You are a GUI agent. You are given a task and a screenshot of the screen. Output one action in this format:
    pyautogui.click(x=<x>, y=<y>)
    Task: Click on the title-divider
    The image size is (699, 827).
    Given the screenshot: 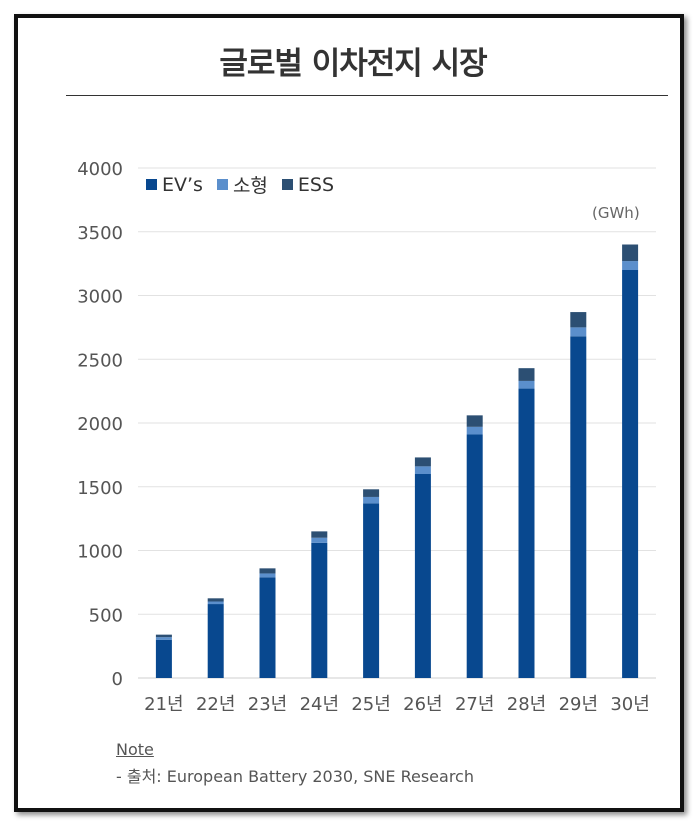 What is the action you would take?
    pyautogui.click(x=367, y=95)
    